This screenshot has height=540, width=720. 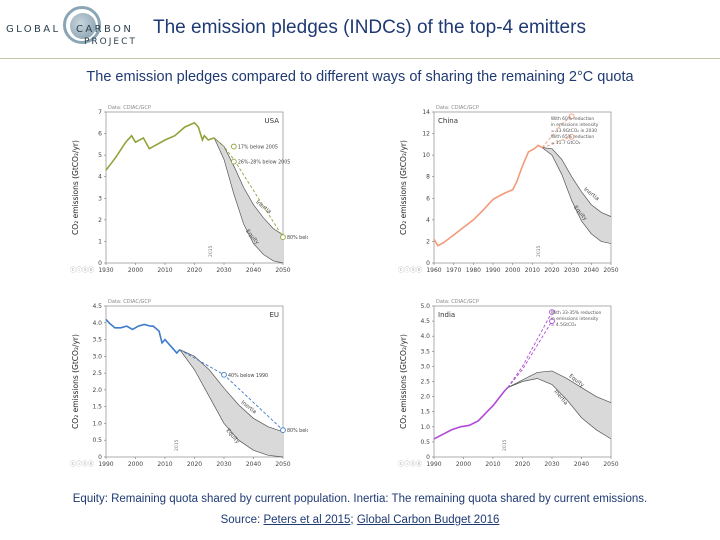 I want to click on header-divider, so click(x=360, y=58).